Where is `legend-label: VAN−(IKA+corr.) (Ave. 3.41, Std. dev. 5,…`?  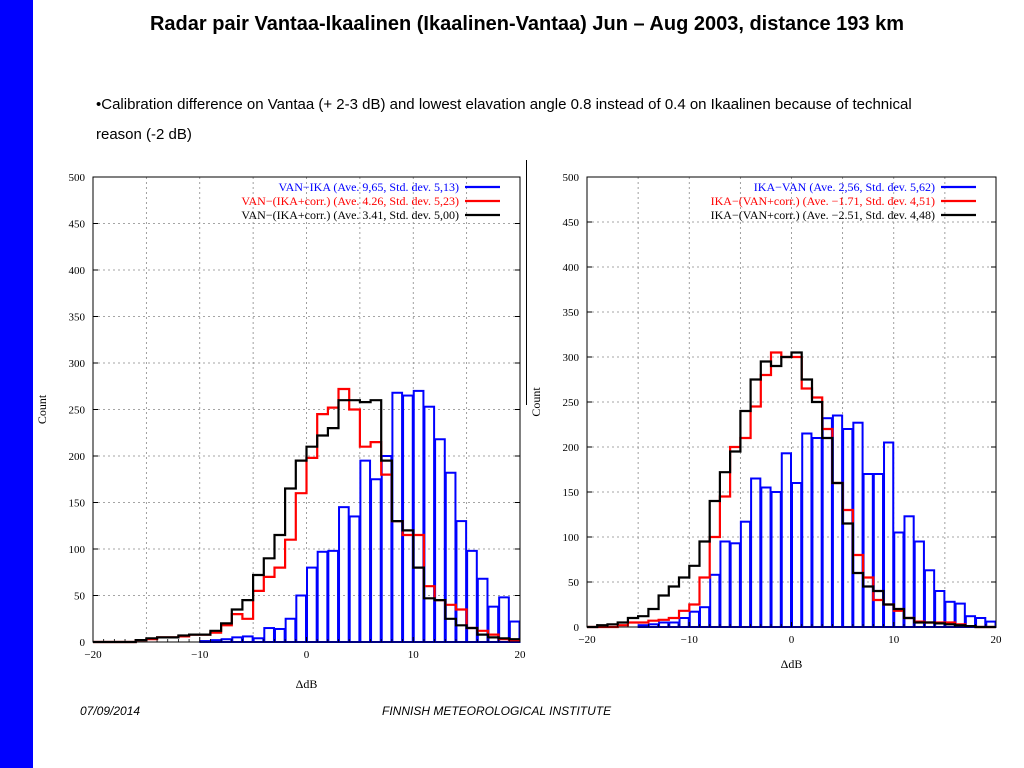
legend-label: VAN−(IKA+corr.) (Ave. 3.41, Std. dev. 5,… is located at coordinates (350, 215).